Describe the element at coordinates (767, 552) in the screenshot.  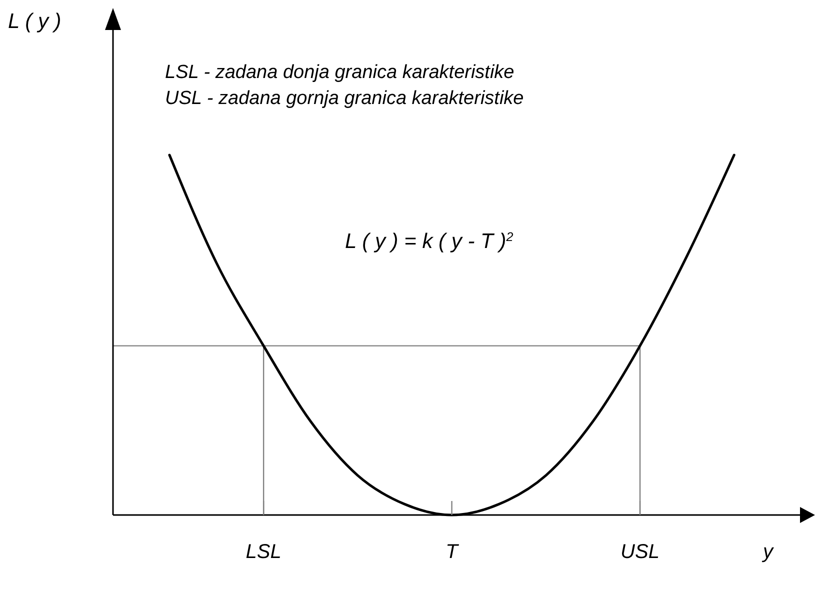
I see `x-axis-title: y` at that location.